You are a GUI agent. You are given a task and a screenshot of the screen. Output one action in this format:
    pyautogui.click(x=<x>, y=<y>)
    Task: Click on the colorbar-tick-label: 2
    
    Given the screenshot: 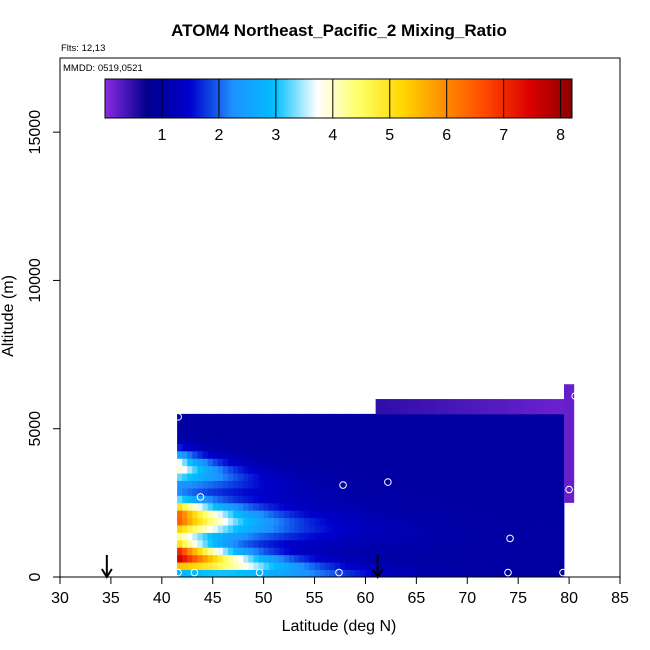 What is the action you would take?
    pyautogui.click(x=218, y=135)
    